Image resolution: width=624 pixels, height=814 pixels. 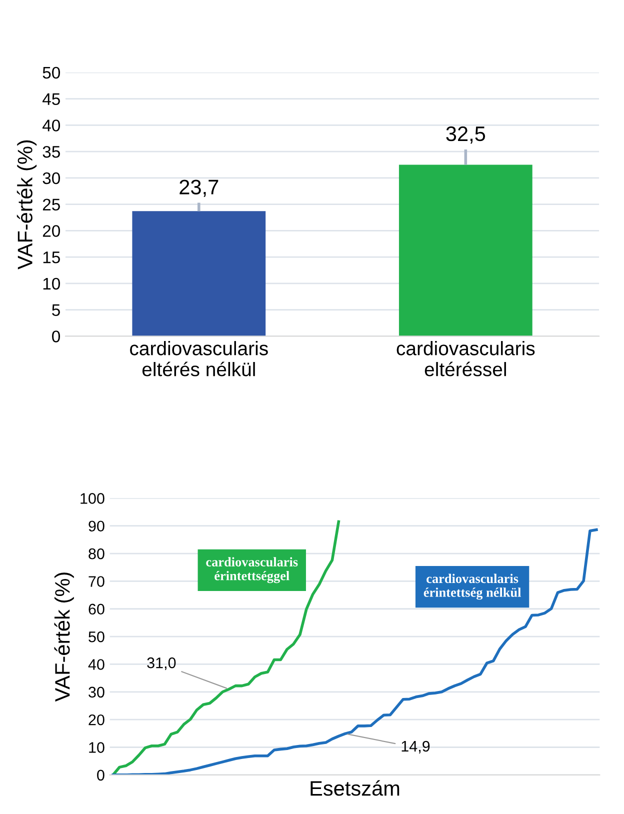 What do you see at coordinates (51, 258) in the screenshot?
I see `y-tick-label: 15` at bounding box center [51, 258].